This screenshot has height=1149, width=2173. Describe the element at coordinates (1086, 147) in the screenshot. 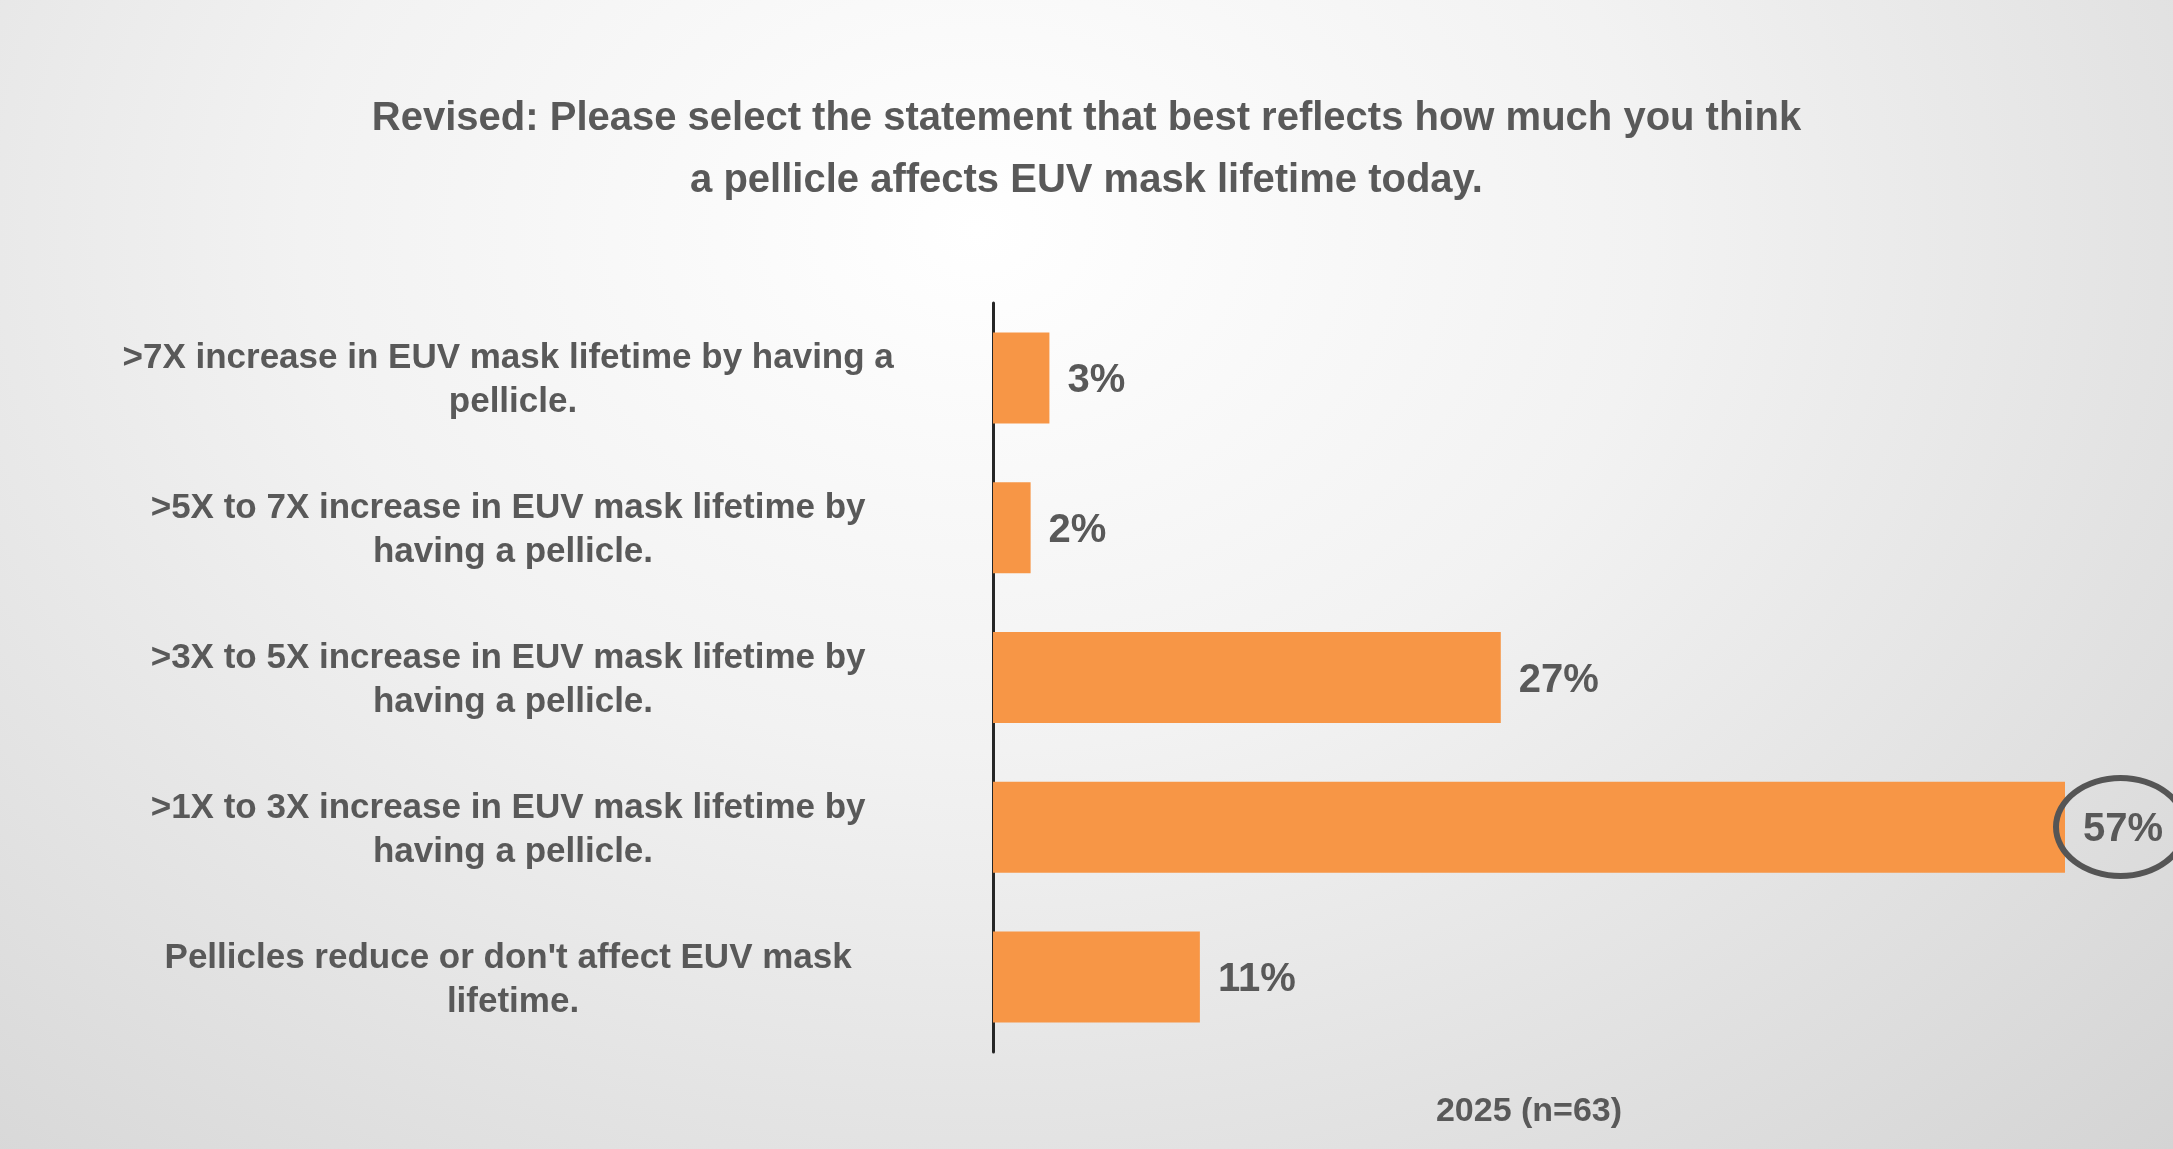

I see `chart-title: Revised: Please select the statement that best reflects how much you think a pellicle affects EUV mask lifetime today.` at that location.